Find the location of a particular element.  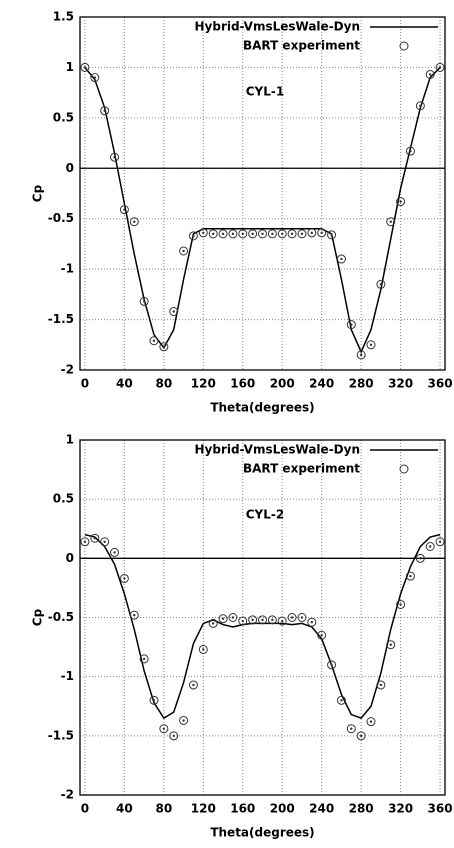

legend-swatch is located at coordinates (404, 469).